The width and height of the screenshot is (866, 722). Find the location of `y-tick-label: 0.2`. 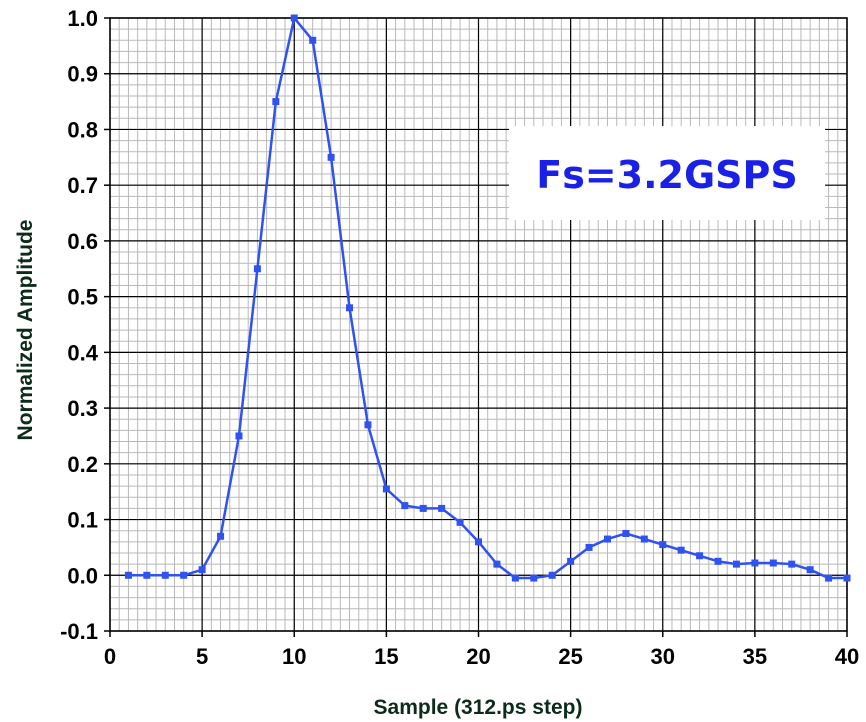

y-tick-label: 0.2 is located at coordinates (82, 464).